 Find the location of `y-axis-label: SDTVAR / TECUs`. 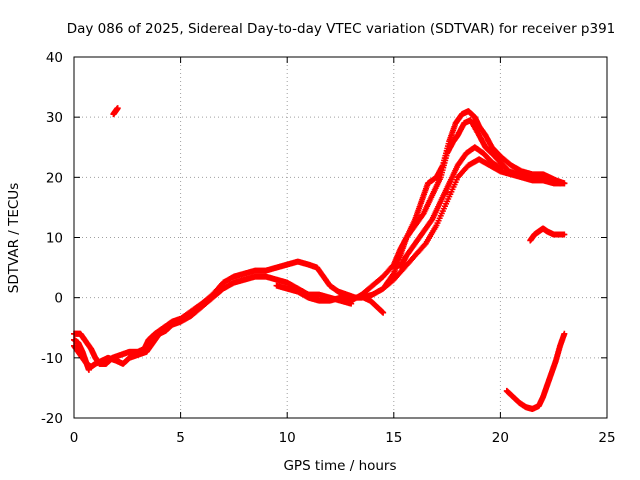

y-axis-label: SDTVAR / TECUs is located at coordinates (14, 238).